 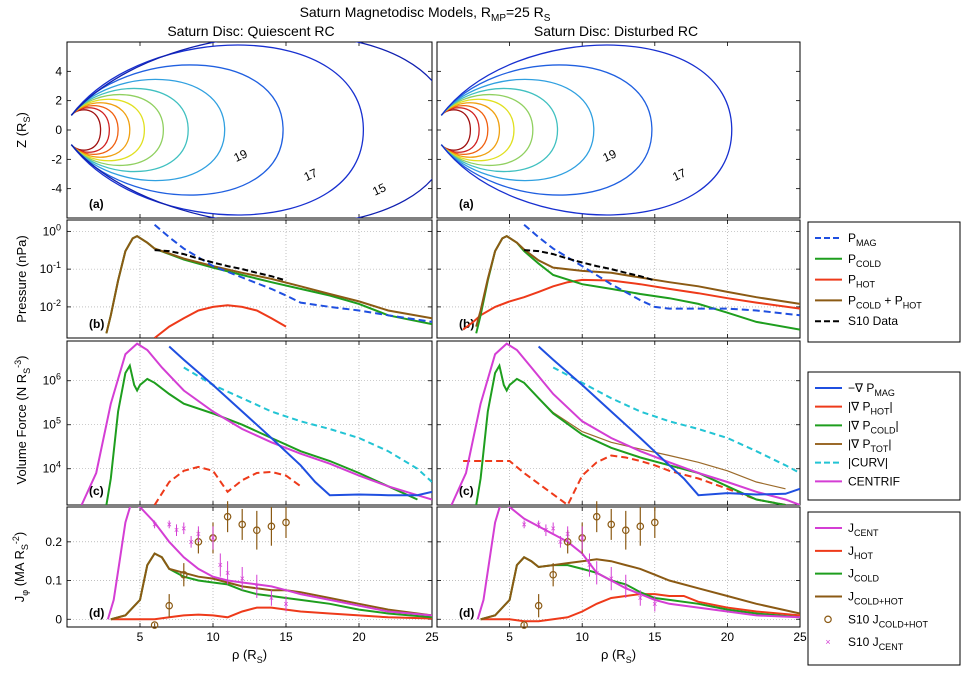 What do you see at coordinates (616, 31) in the screenshot?
I see `right-column-title: Saturn Disc: Disturbed RC` at bounding box center [616, 31].